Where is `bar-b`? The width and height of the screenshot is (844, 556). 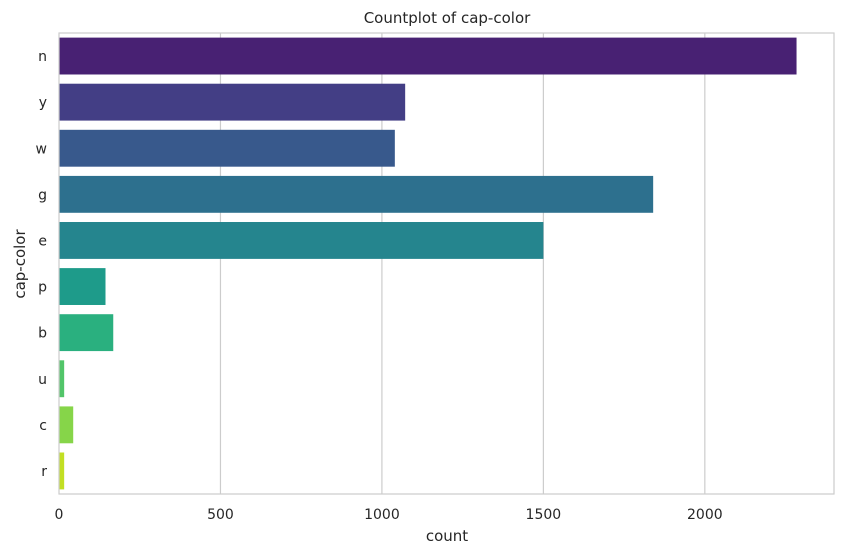 bar-b is located at coordinates (86, 333).